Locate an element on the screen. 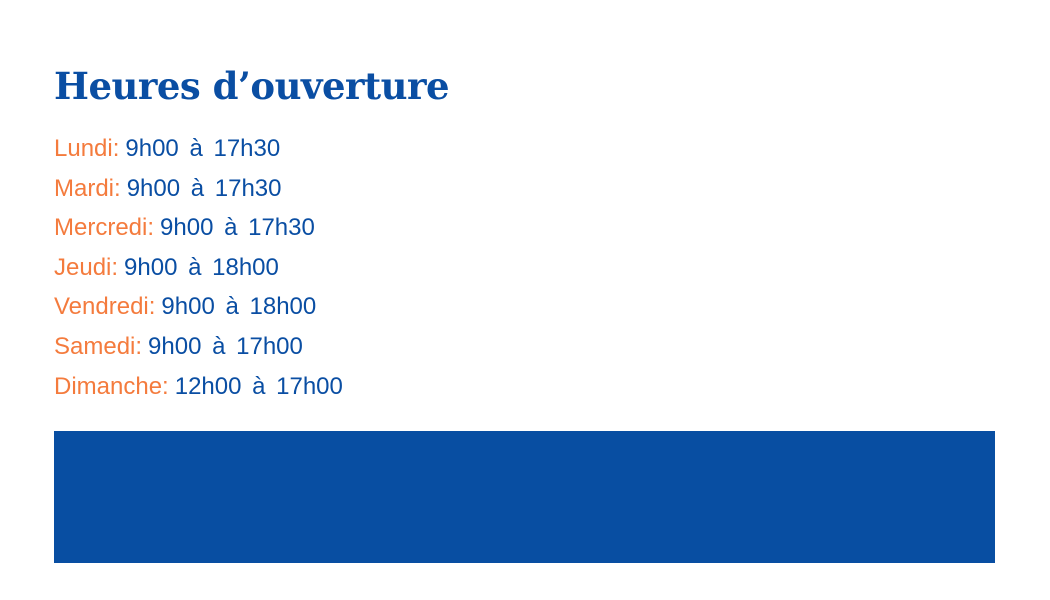  page-title: Heures d’ouverture is located at coordinates (252, 86).